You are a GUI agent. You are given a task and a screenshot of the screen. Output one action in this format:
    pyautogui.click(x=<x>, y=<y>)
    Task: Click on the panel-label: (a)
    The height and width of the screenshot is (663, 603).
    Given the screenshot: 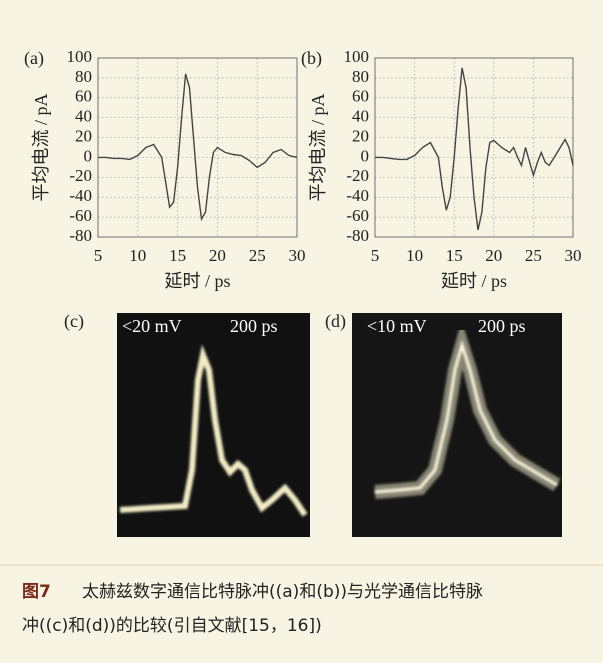 What is the action you would take?
    pyautogui.click(x=34, y=58)
    